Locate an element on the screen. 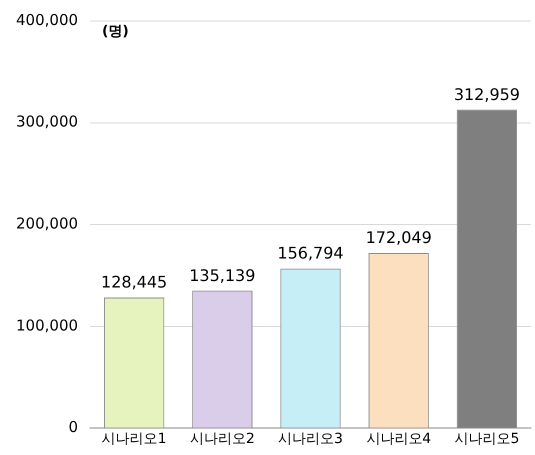 This screenshot has height=455, width=535. x-tick-label: 시나리오5 is located at coordinates (487, 439).